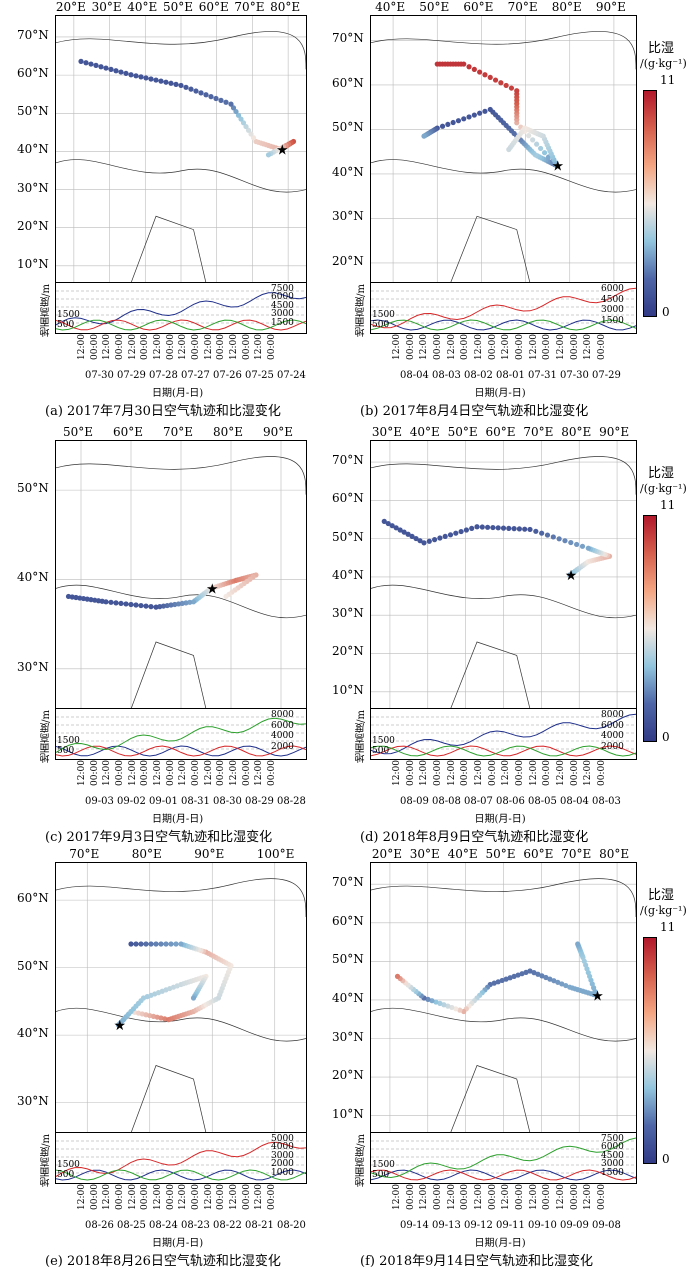  Describe the element at coordinates (500, 432) in the screenshot. I see `lon-tick-label: 60°E` at that location.